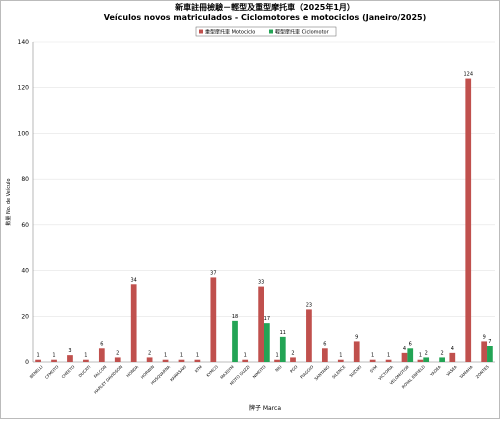 The height and width of the screenshot is (423, 500). What do you see at coordinates (24, 88) in the screenshot?
I see `y-tick-label: 120` at bounding box center [24, 88].